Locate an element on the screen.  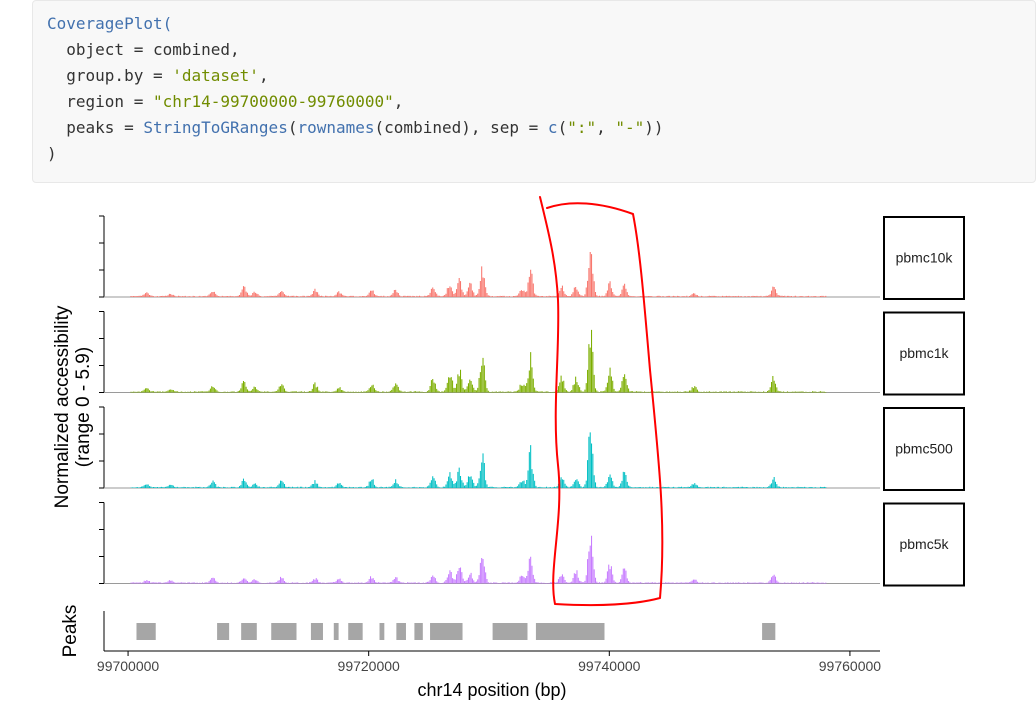
code-line: ) is located at coordinates (52, 153).